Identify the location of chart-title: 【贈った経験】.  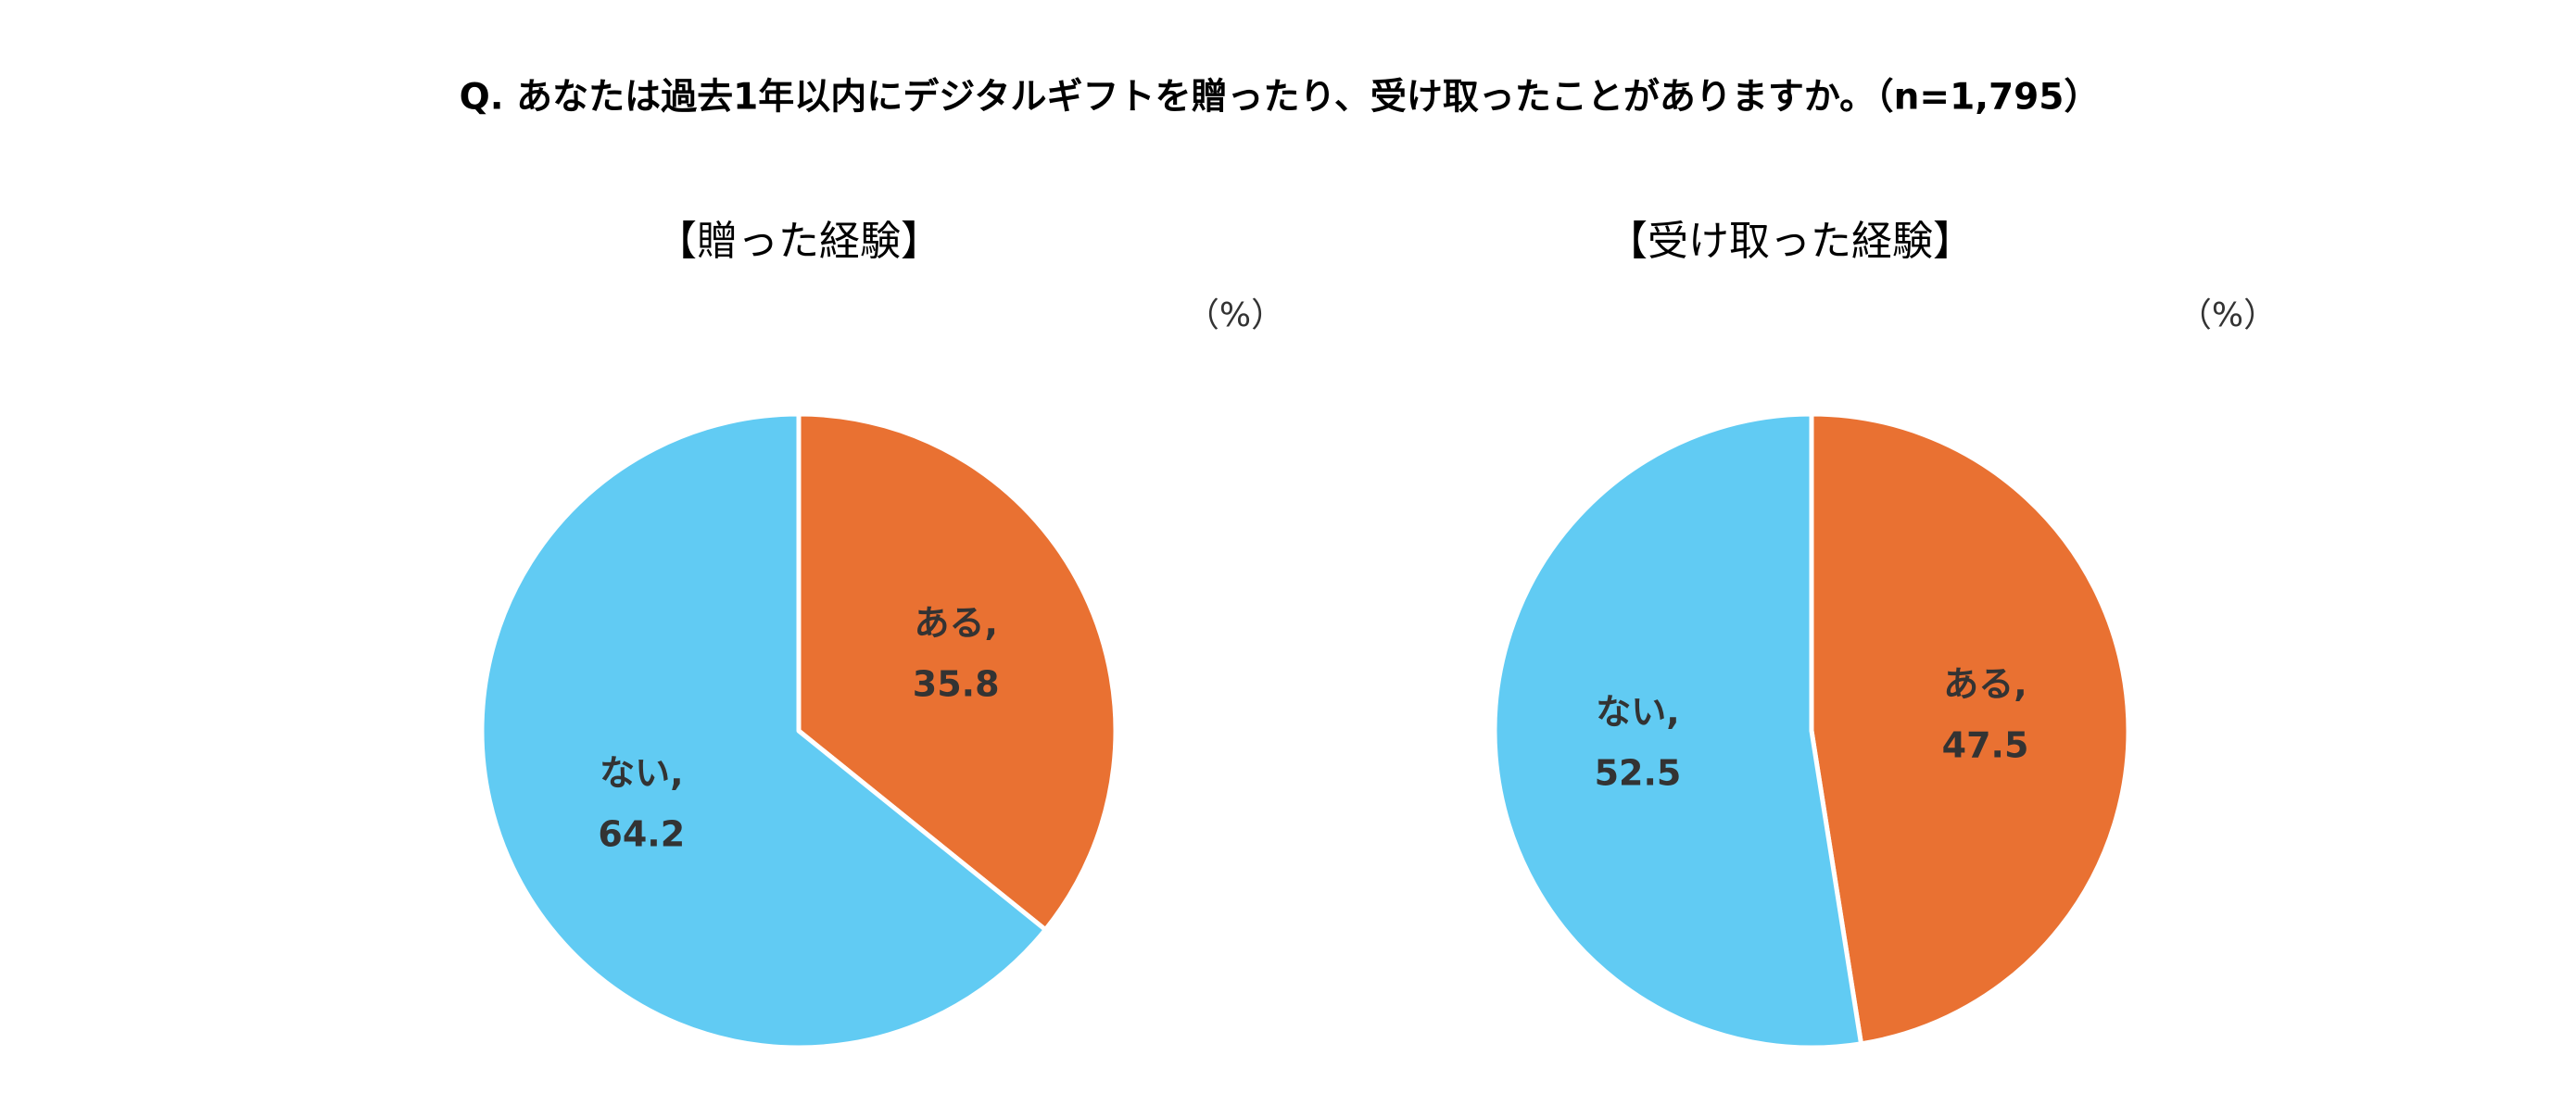
(798, 242).